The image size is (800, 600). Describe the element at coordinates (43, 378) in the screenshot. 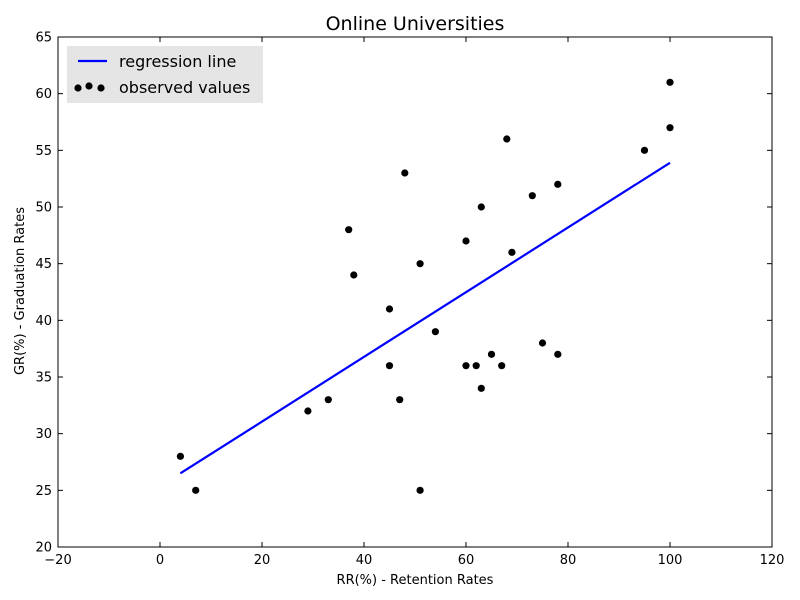

I see `y-tick-label: 35` at that location.